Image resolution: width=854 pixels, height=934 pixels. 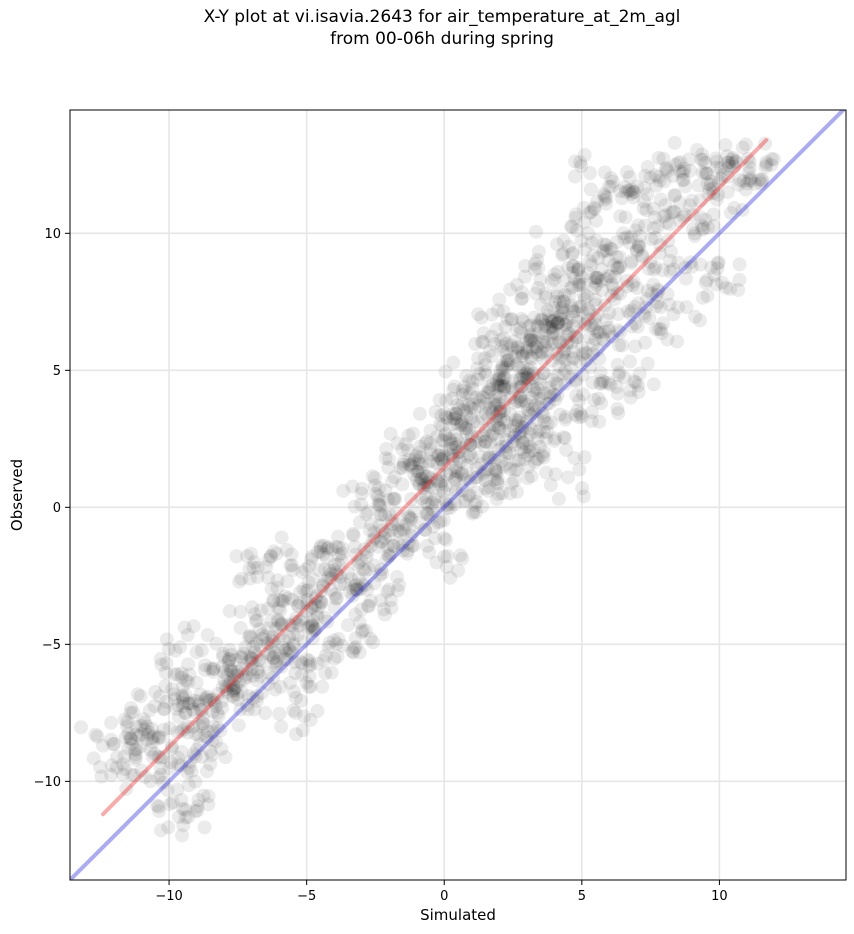 I want to click on y-tick-label: 5, so click(x=57, y=371).